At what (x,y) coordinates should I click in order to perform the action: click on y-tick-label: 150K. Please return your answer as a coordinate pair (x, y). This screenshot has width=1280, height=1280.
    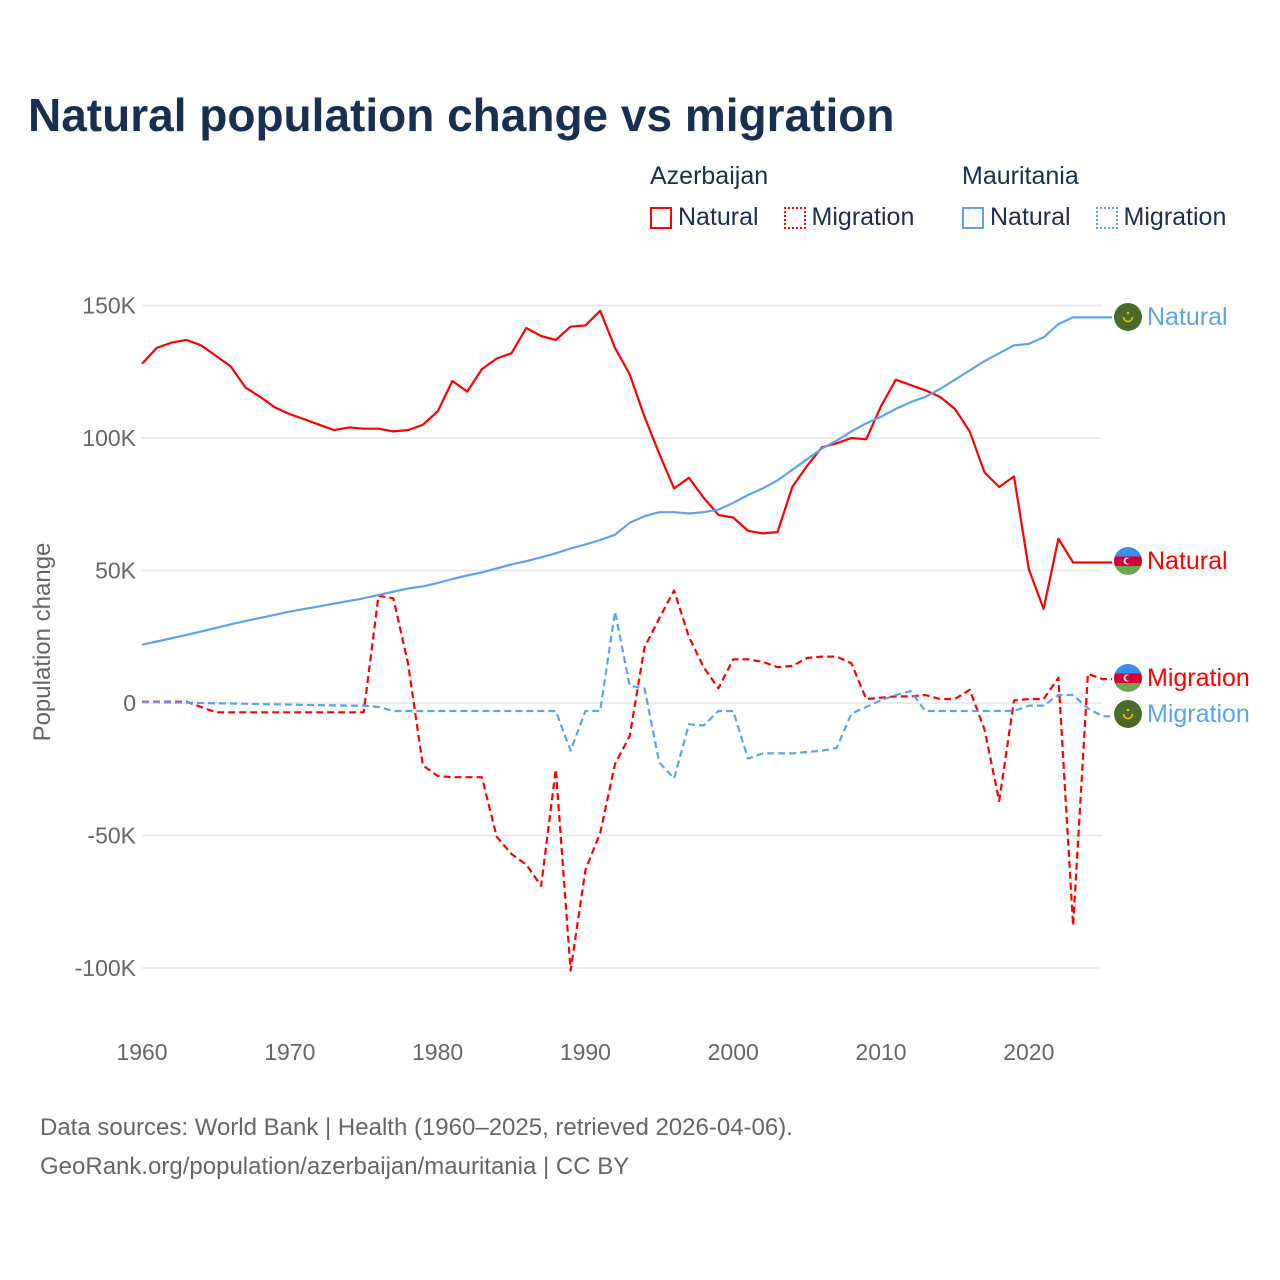
    Looking at the image, I should click on (109, 306).